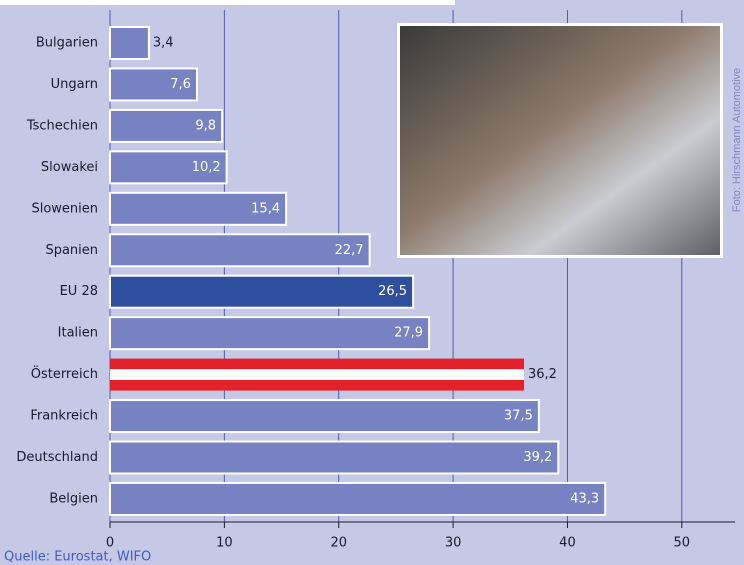 Image resolution: width=744 pixels, height=565 pixels. I want to click on top-strip, so click(227, 2).